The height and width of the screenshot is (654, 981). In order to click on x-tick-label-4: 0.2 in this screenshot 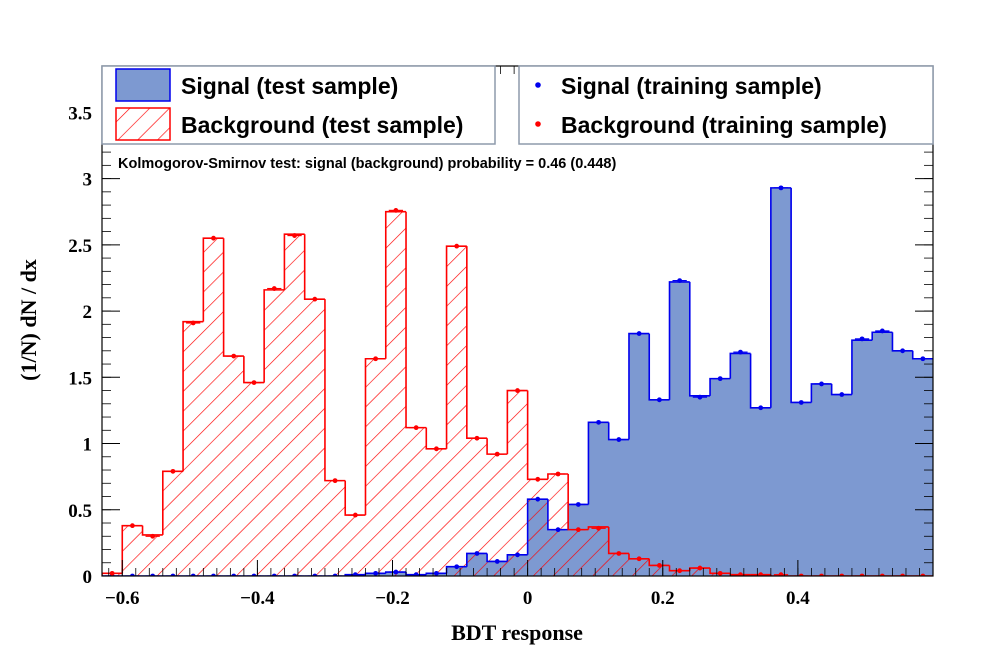, I will do `click(663, 598)`.